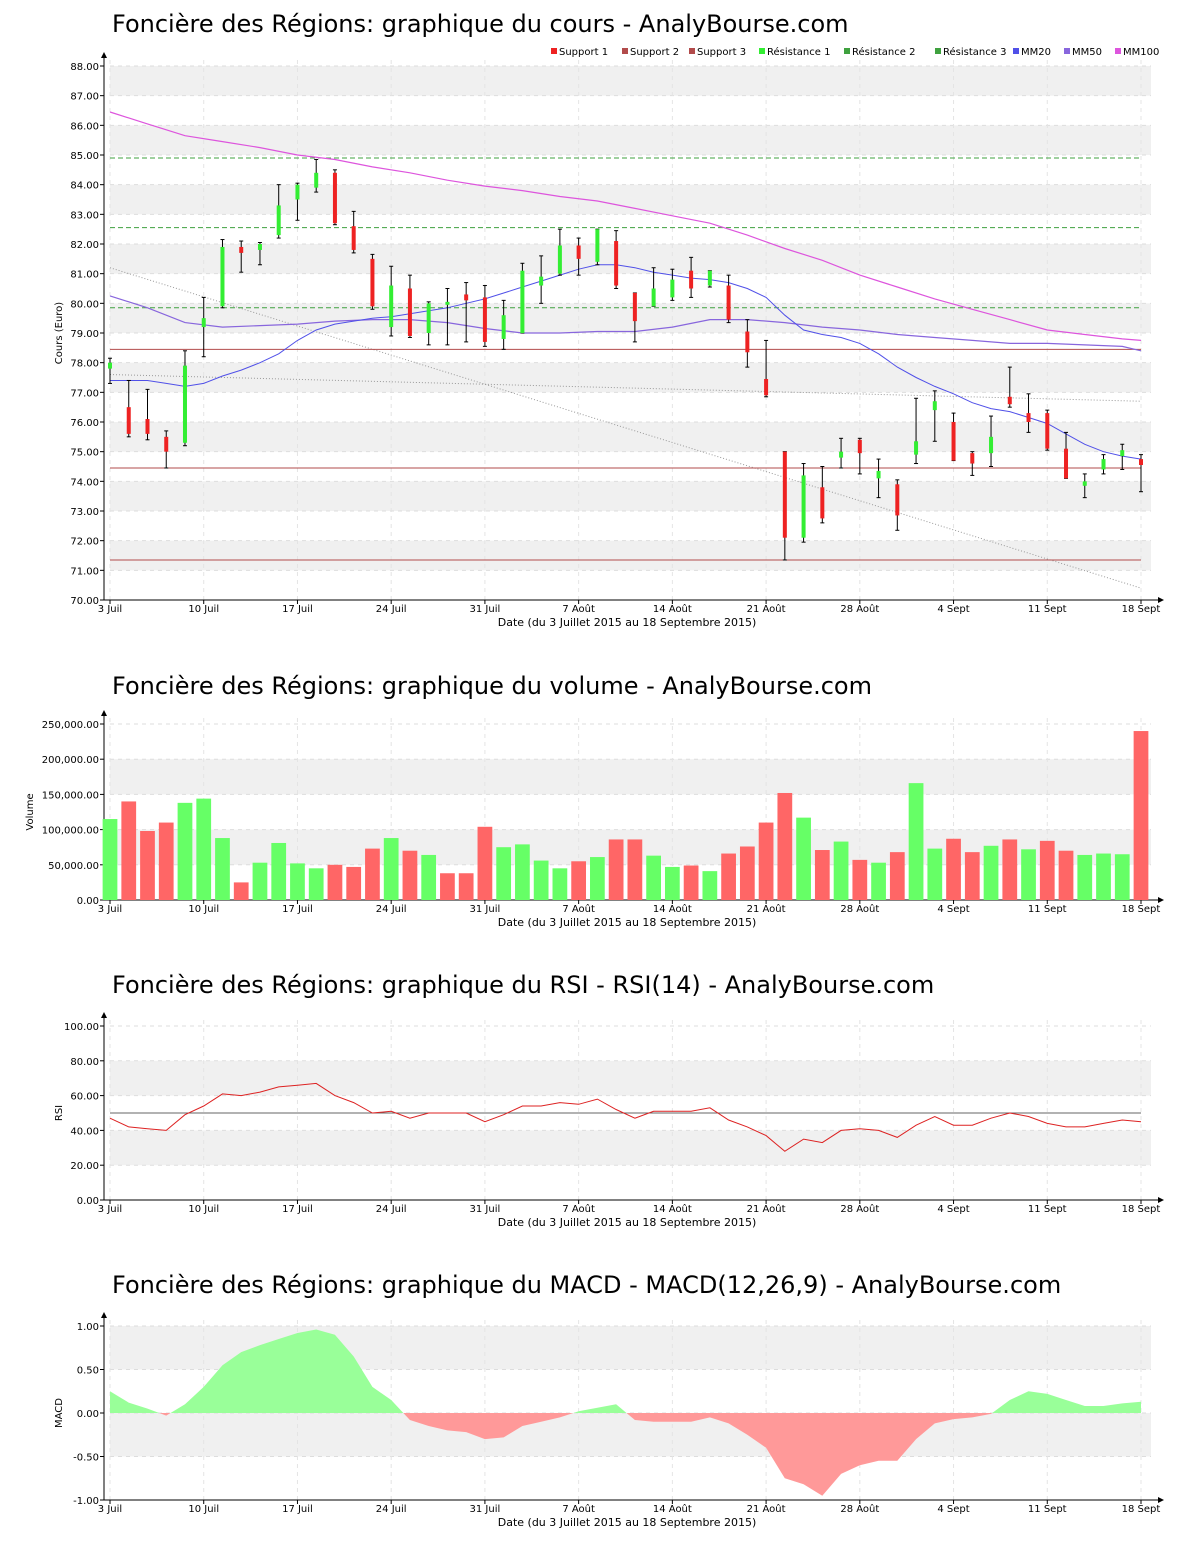 The width and height of the screenshot is (1200, 1550). What do you see at coordinates (110, 609) in the screenshot?
I see `x-tick-label: 3 Juil` at bounding box center [110, 609].